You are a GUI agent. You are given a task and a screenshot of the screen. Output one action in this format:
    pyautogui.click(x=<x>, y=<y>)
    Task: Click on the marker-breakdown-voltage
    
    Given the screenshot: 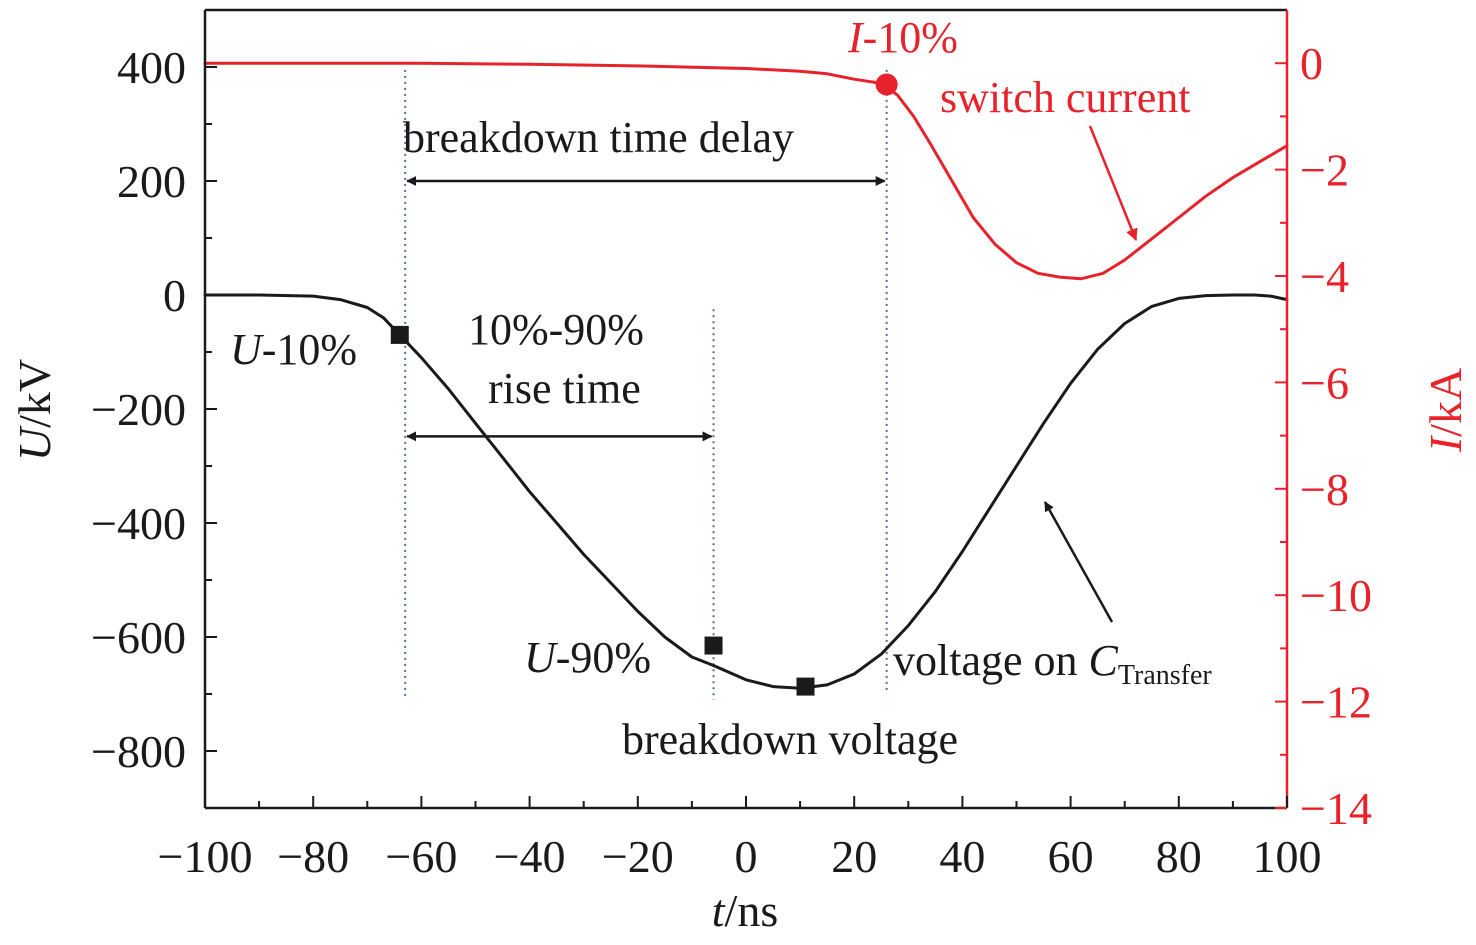 What is the action you would take?
    pyautogui.click(x=805, y=686)
    